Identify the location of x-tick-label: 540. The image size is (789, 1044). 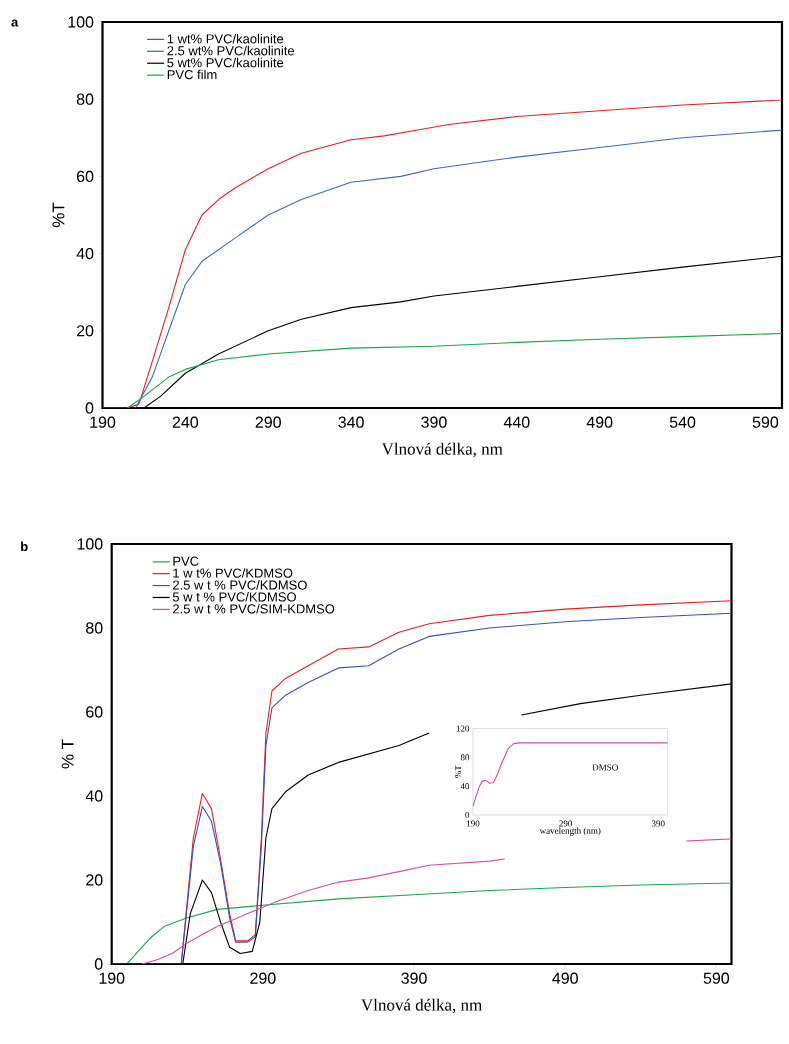
(682, 422).